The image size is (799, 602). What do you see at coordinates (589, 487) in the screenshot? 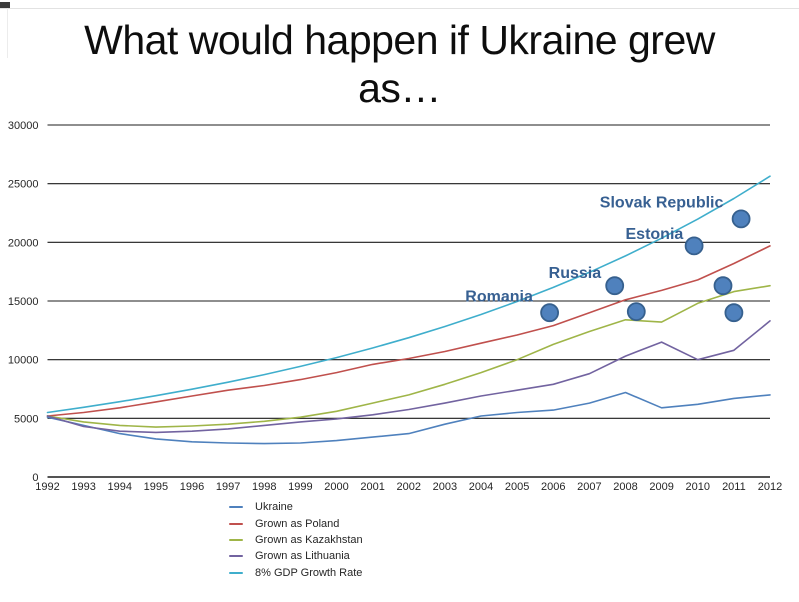
I see `x-tick-label: 2007` at bounding box center [589, 487].